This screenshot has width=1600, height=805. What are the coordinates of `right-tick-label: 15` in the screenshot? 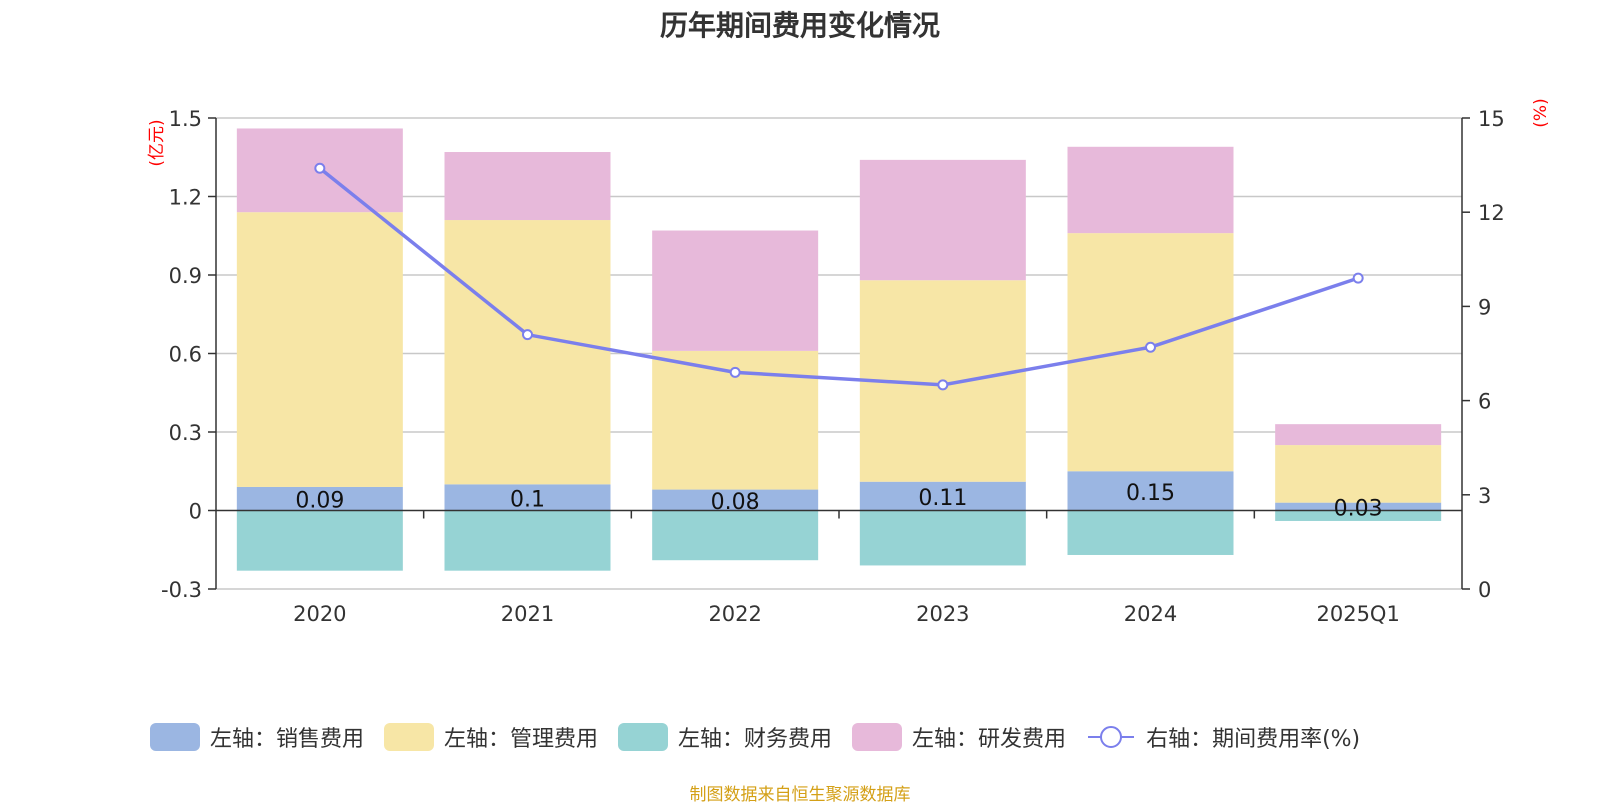 It's located at (1491, 119).